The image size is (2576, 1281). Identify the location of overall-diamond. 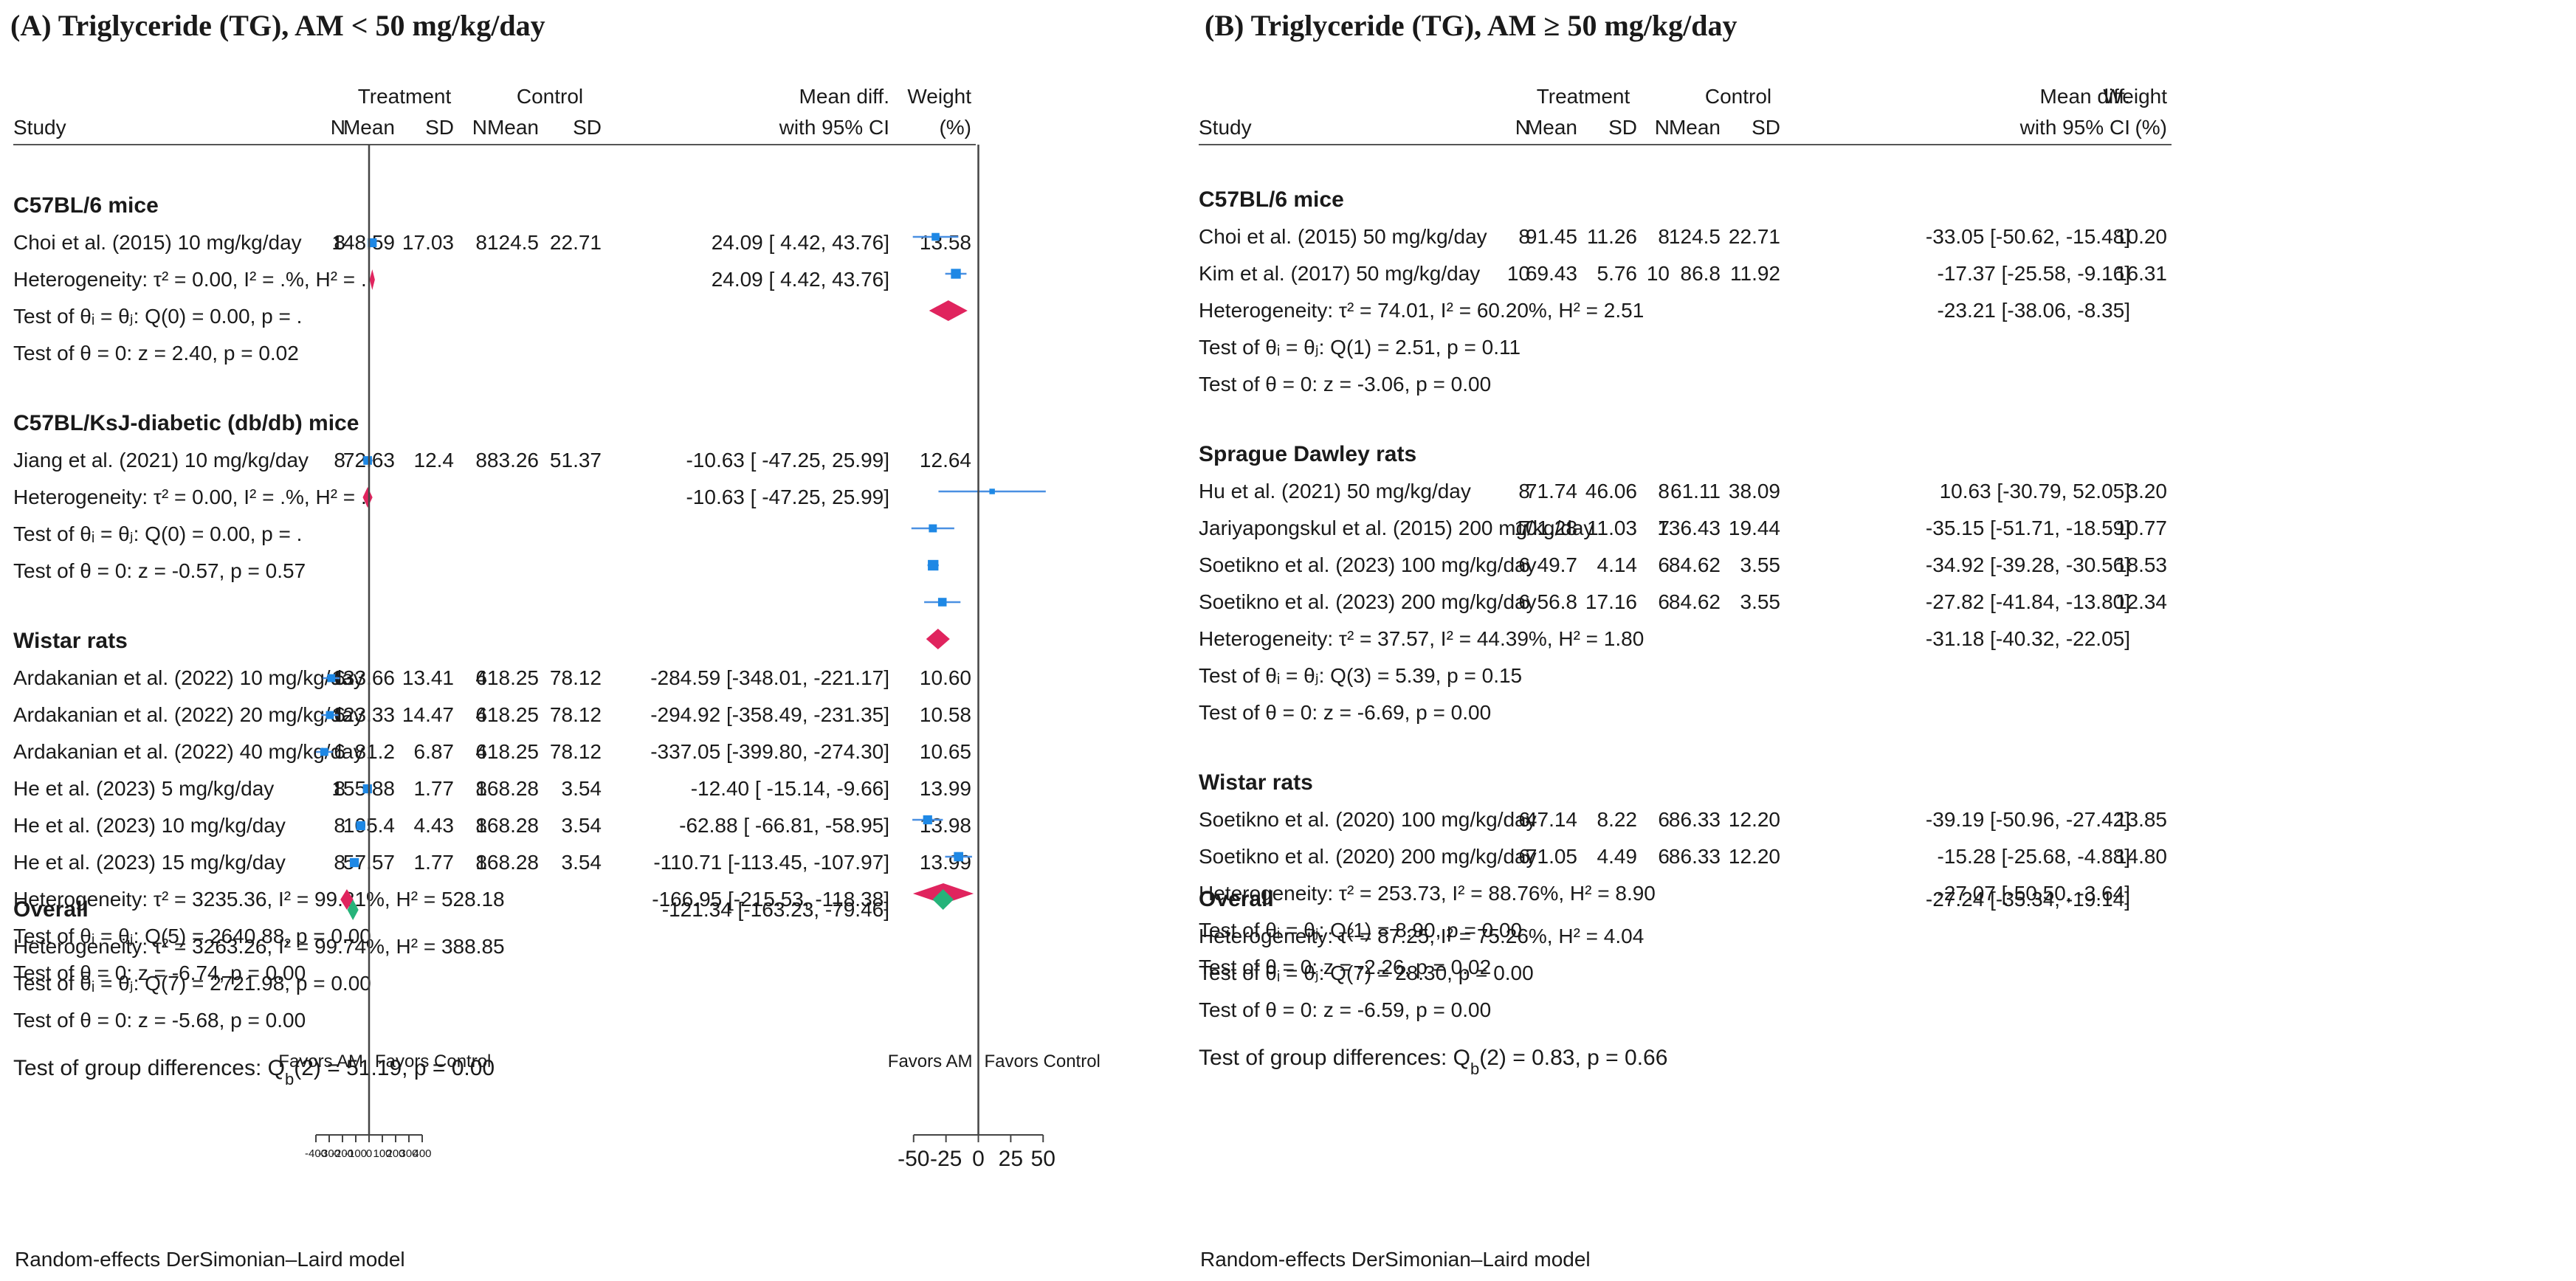
(353, 910).